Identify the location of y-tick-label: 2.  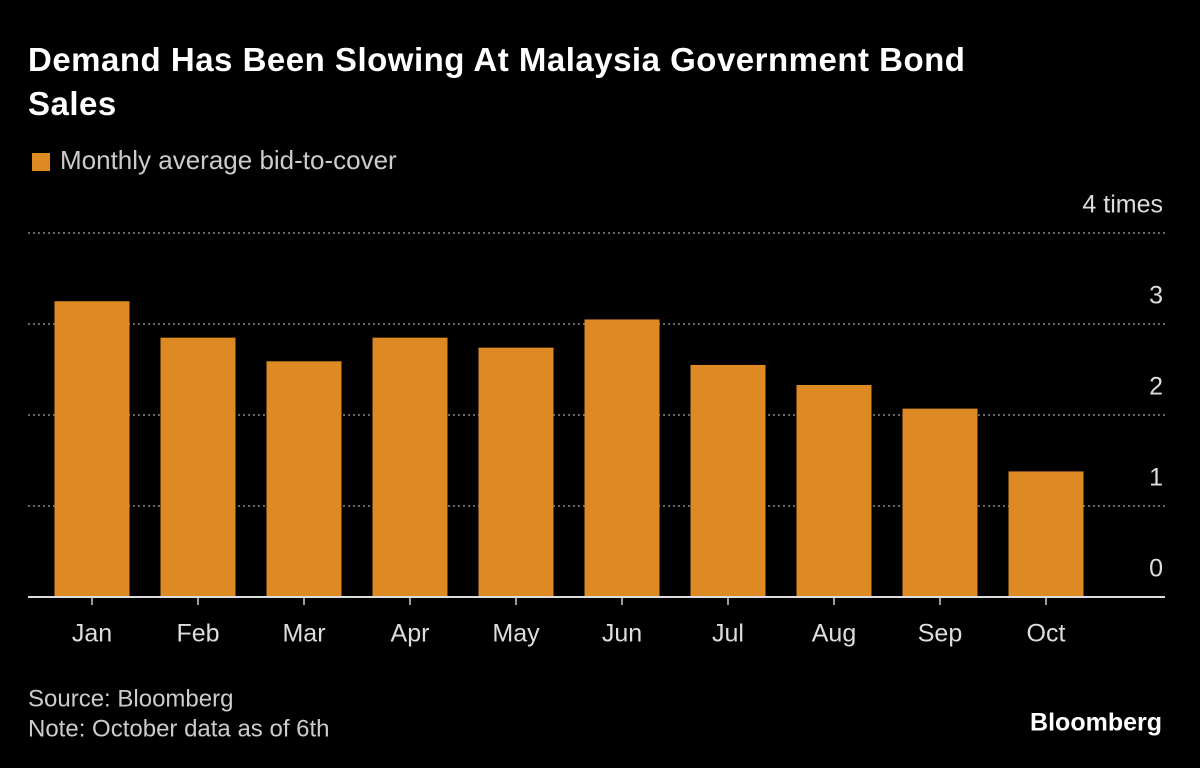
(1156, 387).